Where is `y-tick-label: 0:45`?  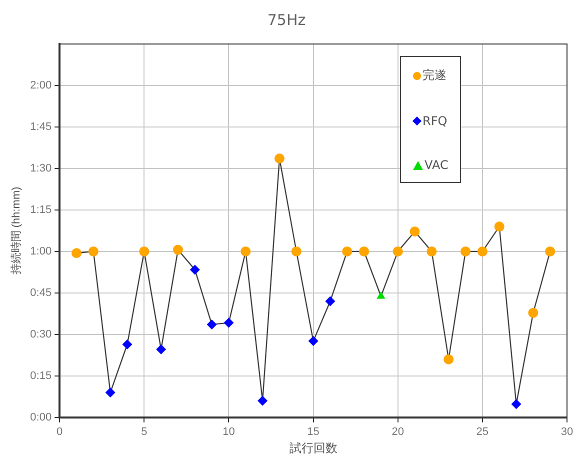 y-tick-label: 0:45 is located at coordinates (41, 292).